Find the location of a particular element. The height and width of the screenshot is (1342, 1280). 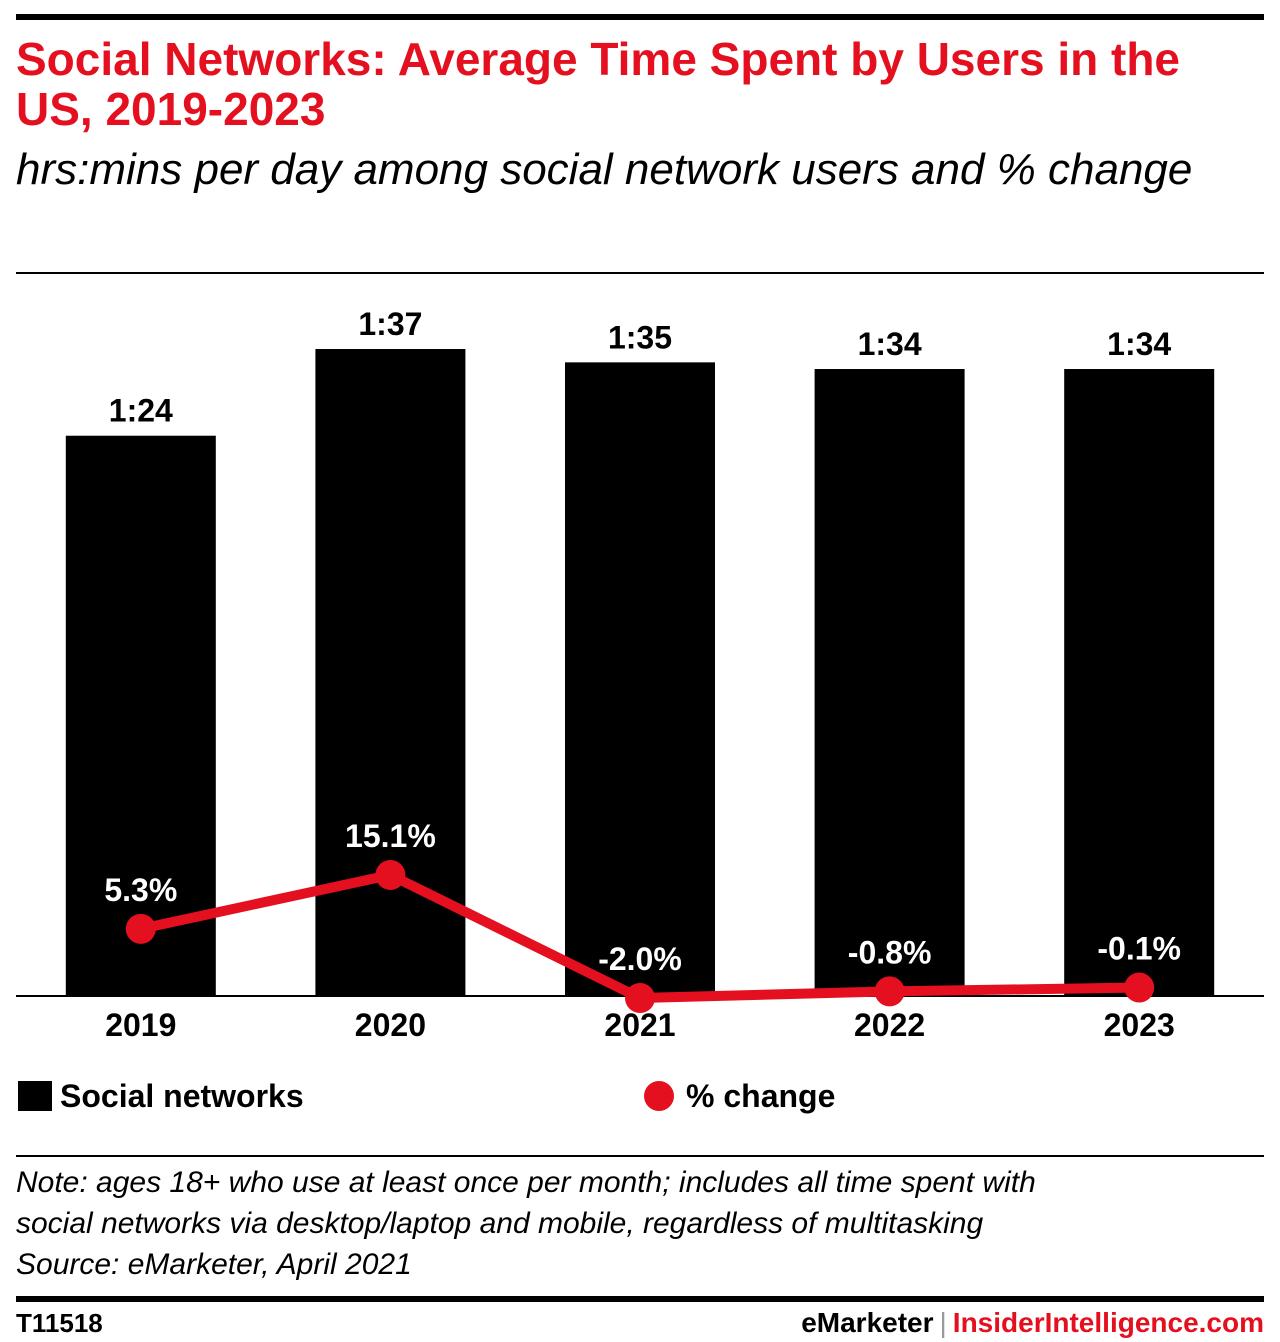

bar-2019 is located at coordinates (140, 716).